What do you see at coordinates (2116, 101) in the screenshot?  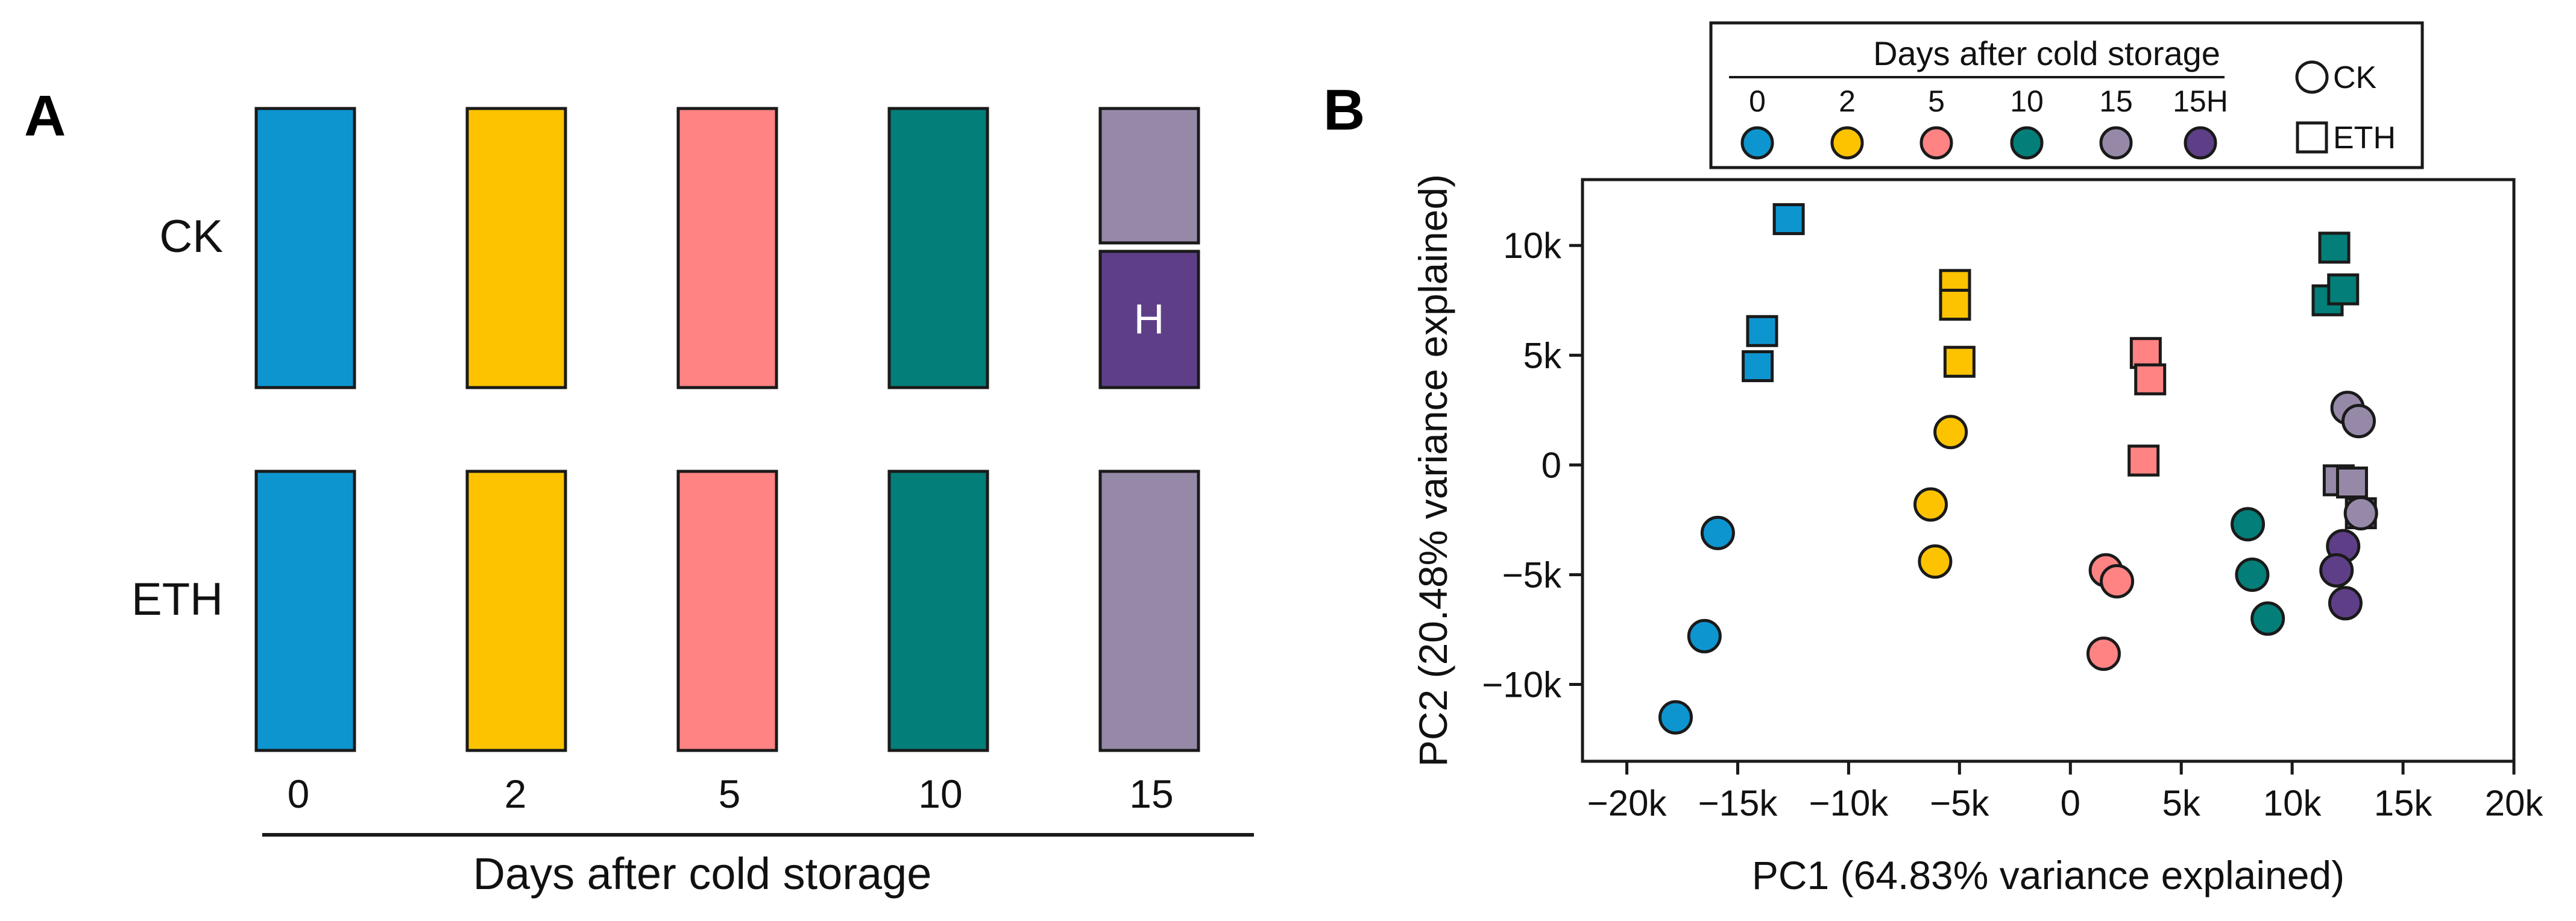 I see `legend-day-label-15: 15` at bounding box center [2116, 101].